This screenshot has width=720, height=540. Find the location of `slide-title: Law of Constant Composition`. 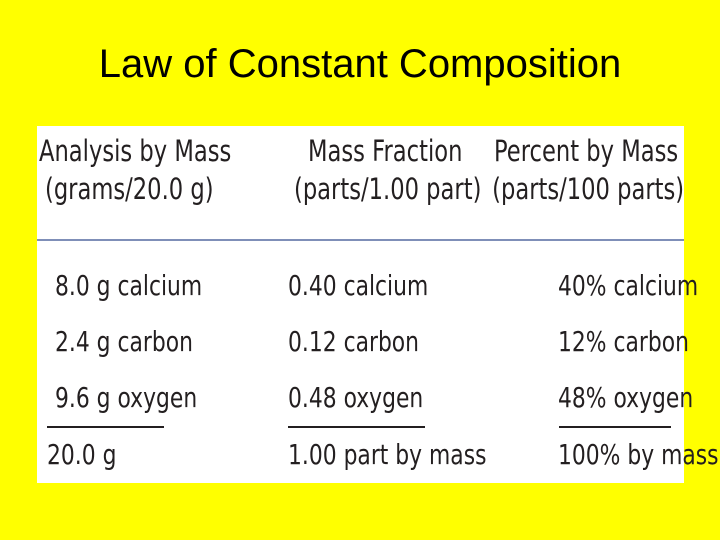

slide-title: Law of Constant Composition is located at coordinates (360, 64).